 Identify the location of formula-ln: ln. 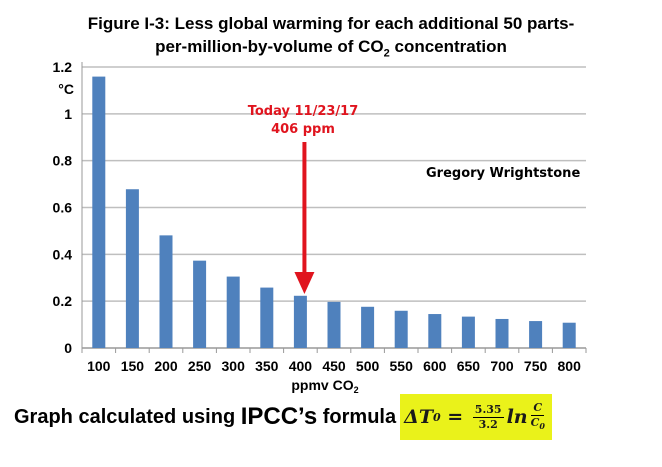
(517, 417).